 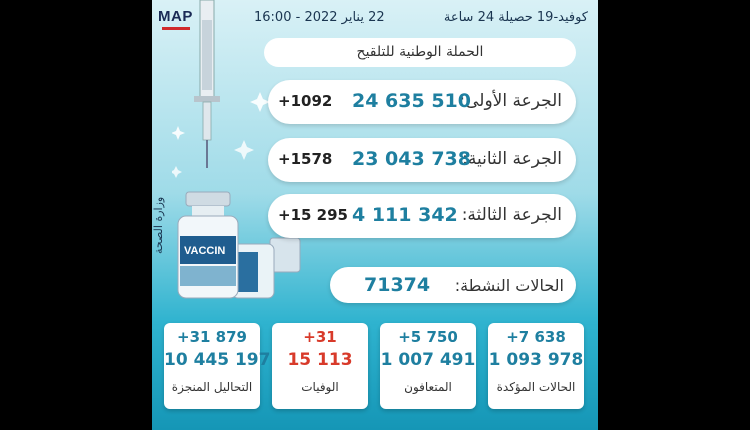 What do you see at coordinates (428, 337) in the screenshot?
I see `stat-increase: +5 750` at bounding box center [428, 337].